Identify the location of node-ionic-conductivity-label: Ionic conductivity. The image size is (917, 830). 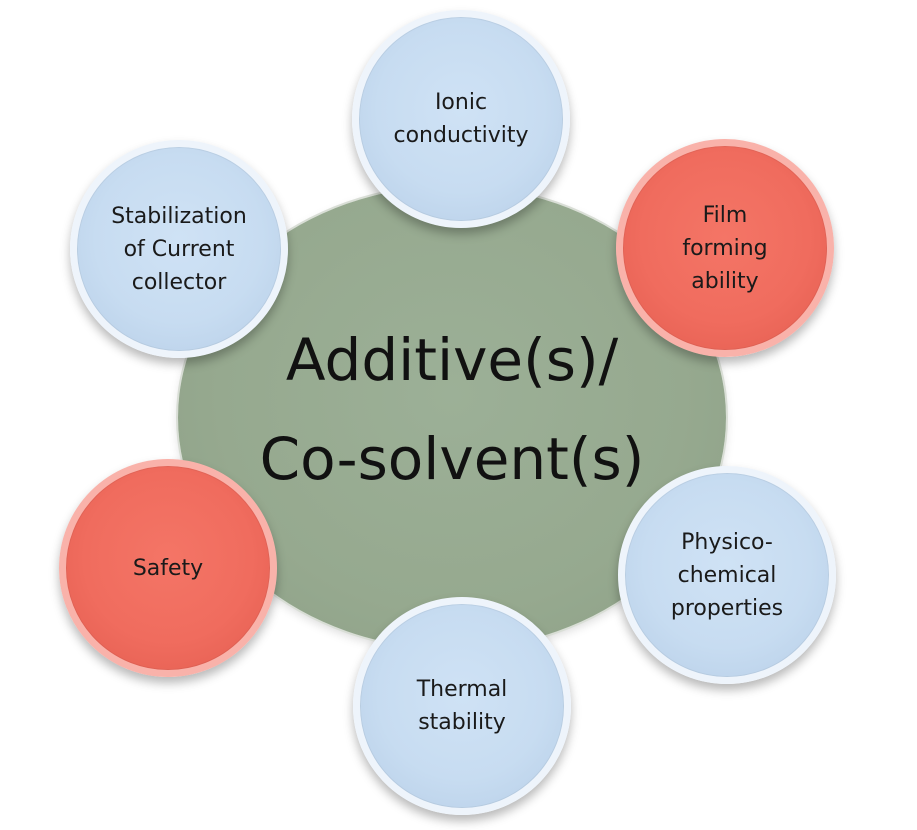
(461, 119).